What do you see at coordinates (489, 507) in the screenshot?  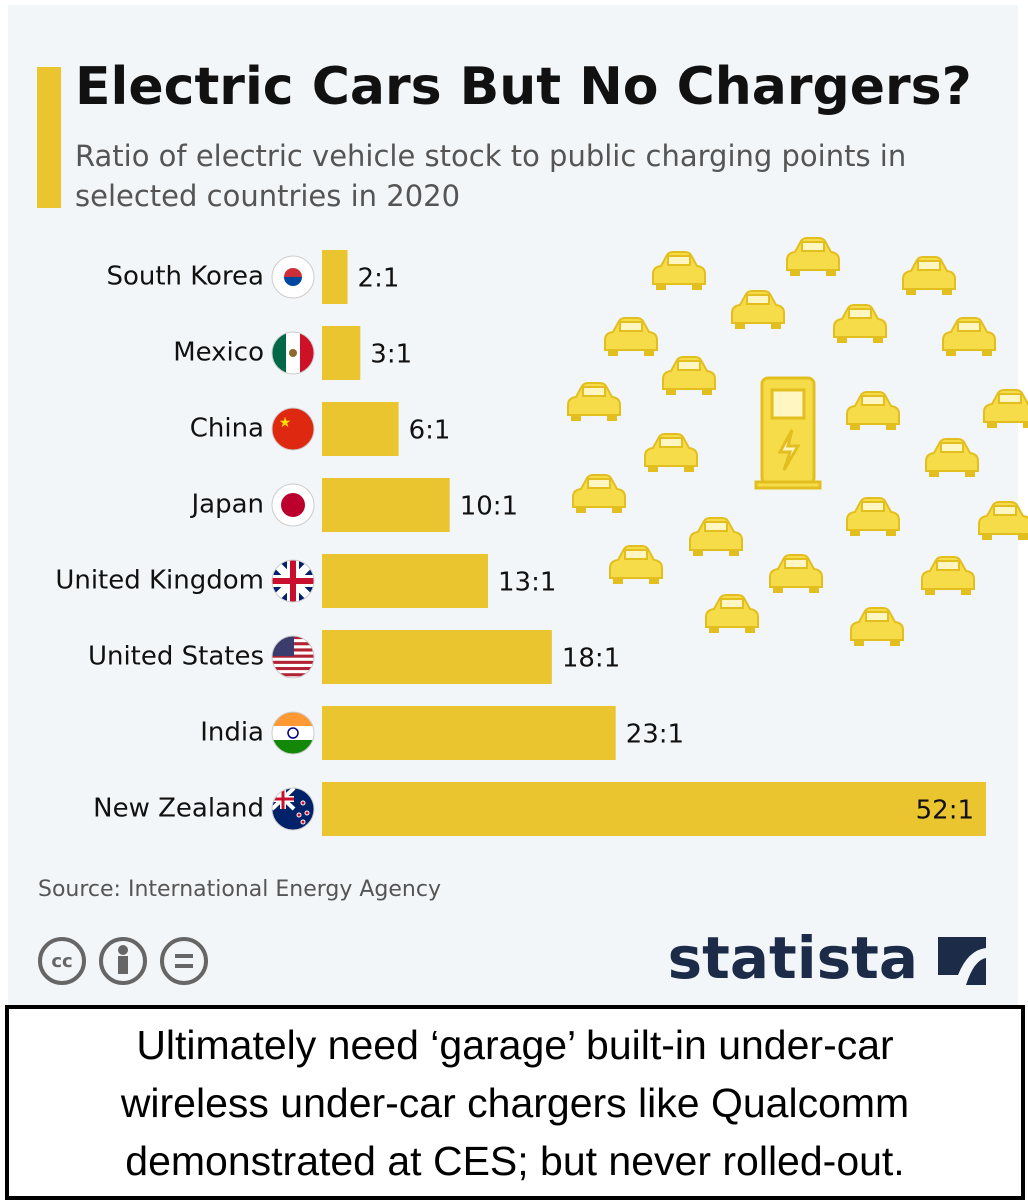 I see `value-label: 10:1` at bounding box center [489, 507].